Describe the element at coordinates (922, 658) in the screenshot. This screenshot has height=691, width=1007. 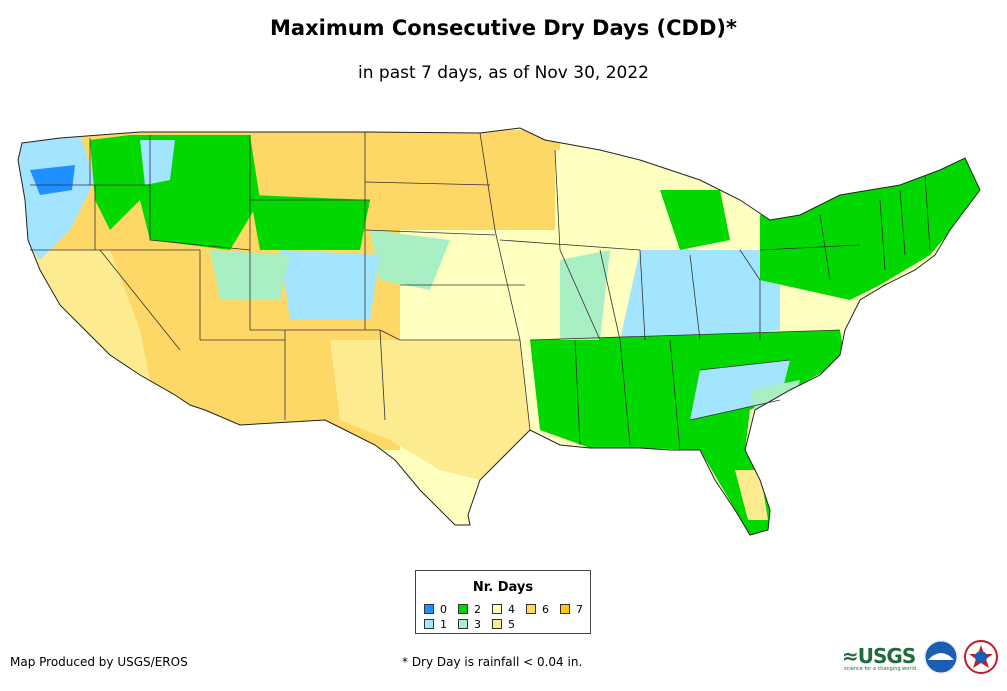
I see `agency-logos: ≈USGS science for a changing world` at that location.